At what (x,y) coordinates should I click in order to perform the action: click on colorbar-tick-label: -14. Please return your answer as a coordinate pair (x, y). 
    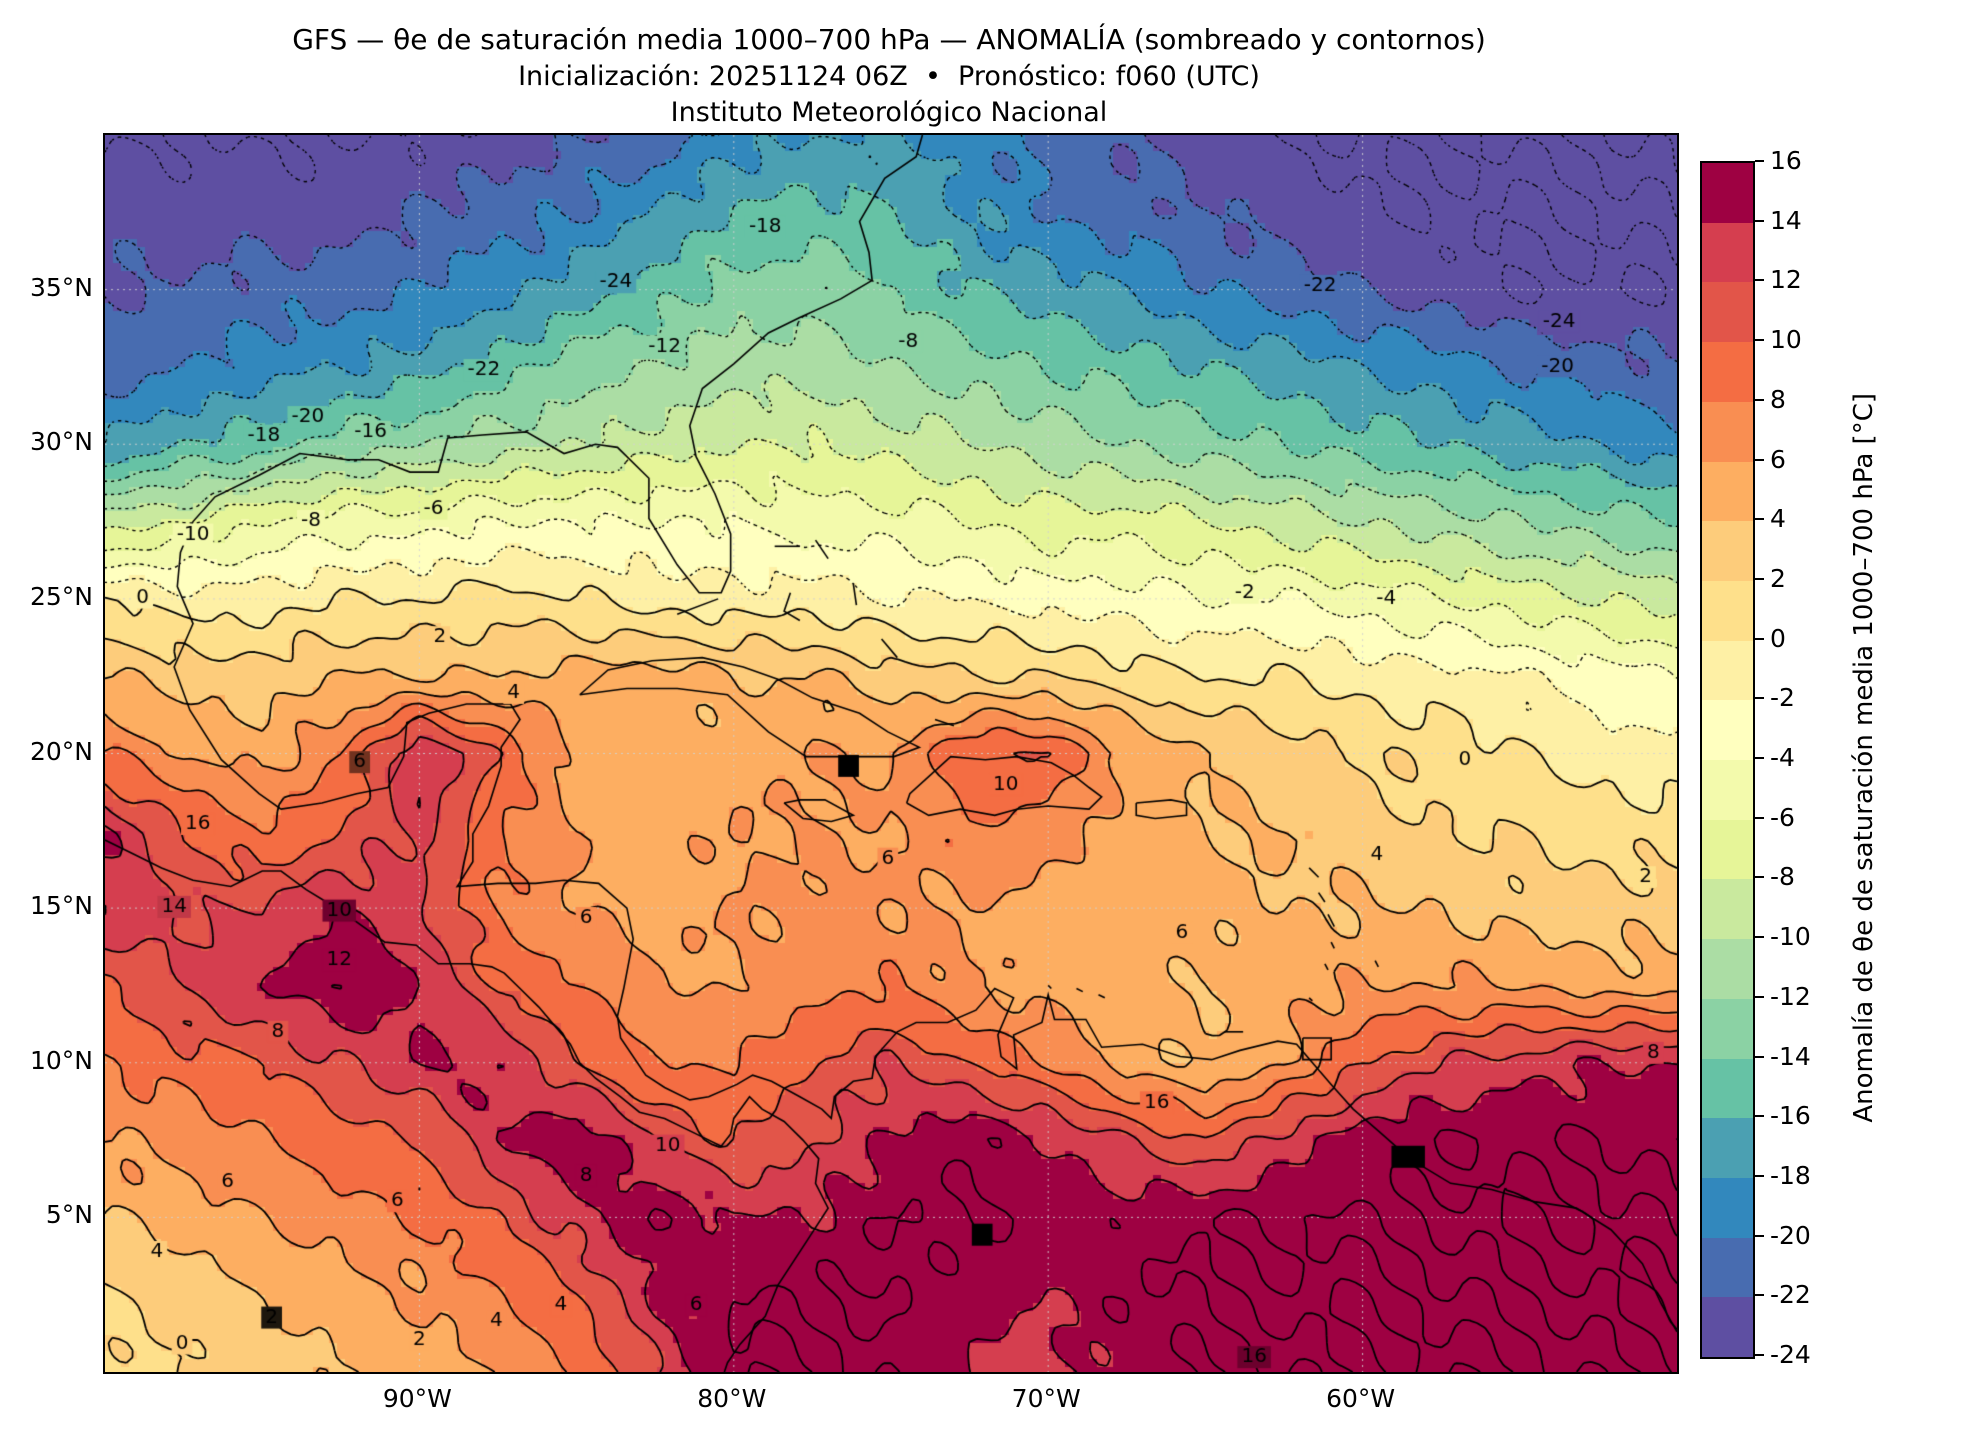
    Looking at the image, I should click on (1790, 1056).